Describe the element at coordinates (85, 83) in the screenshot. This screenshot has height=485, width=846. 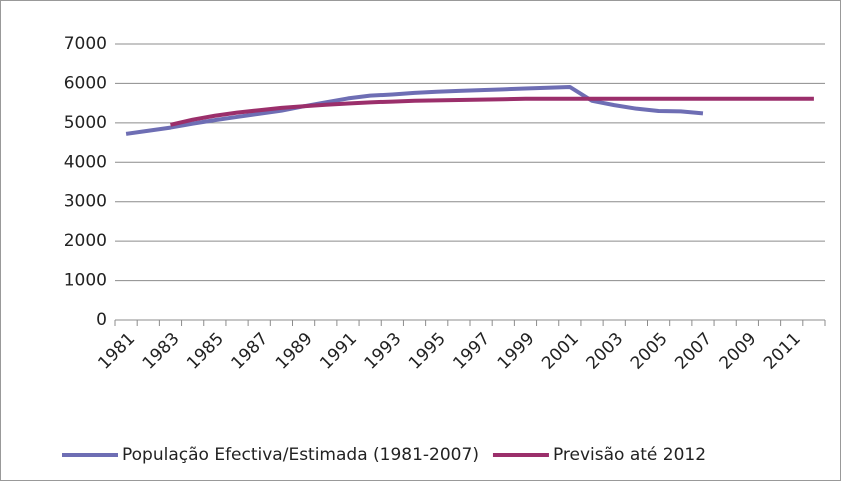
I see `y-tick-label: 6000` at that location.